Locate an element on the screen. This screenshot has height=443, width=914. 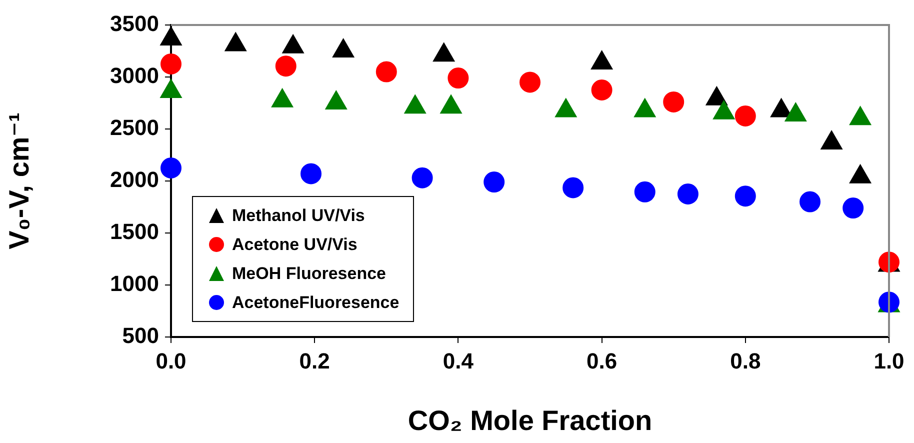
x-axis-title: CO₂ Mole Fraction is located at coordinates (530, 420).